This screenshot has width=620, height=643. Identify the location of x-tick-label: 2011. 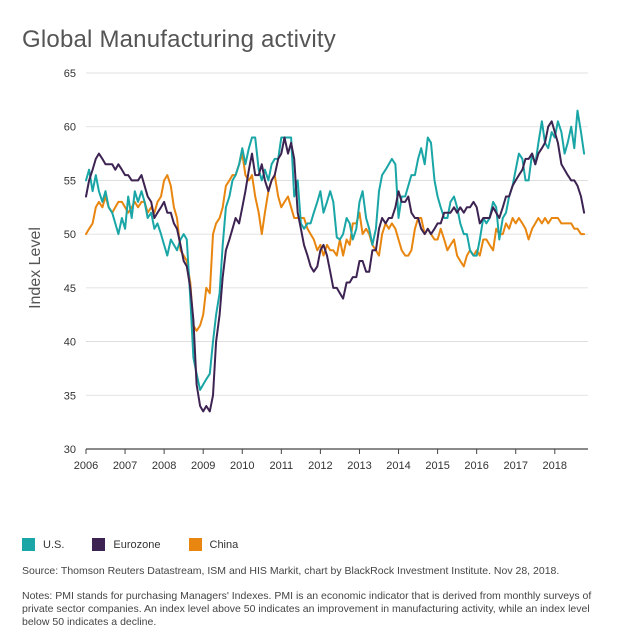
(282, 466).